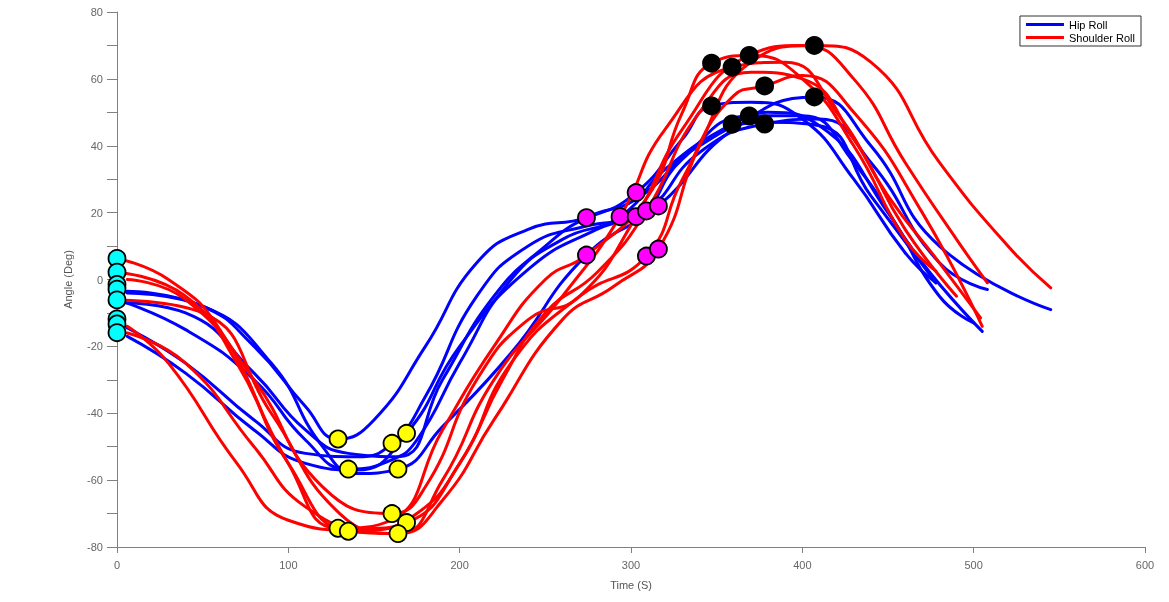 The width and height of the screenshot is (1169, 602). What do you see at coordinates (1088, 24) in the screenshot?
I see `legend-label: Hip Roll` at bounding box center [1088, 24].